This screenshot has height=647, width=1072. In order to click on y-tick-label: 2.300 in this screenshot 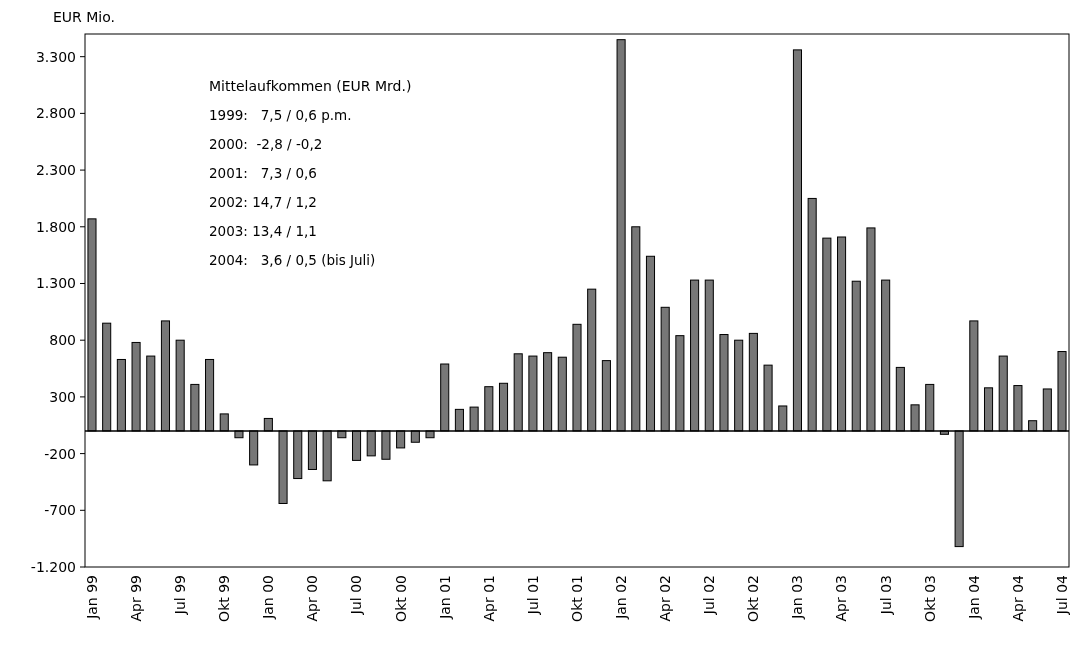, I will do `click(55, 169)`.